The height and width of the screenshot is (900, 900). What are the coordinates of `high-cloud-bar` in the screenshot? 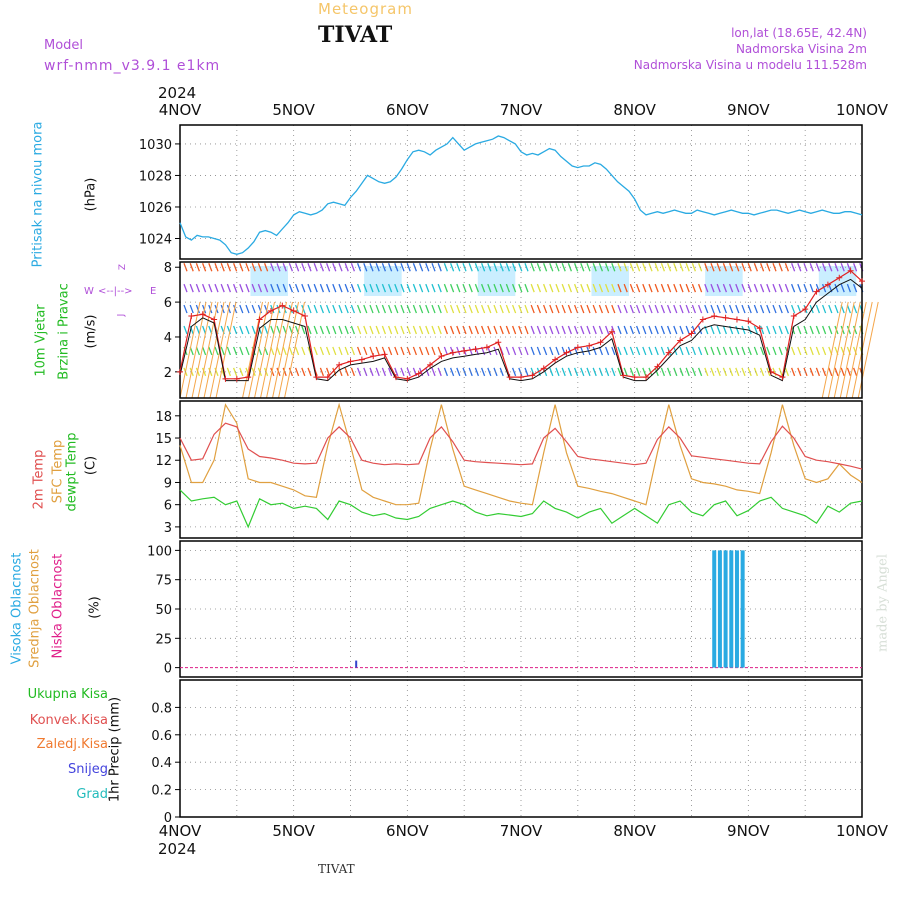 It's located at (742, 609).